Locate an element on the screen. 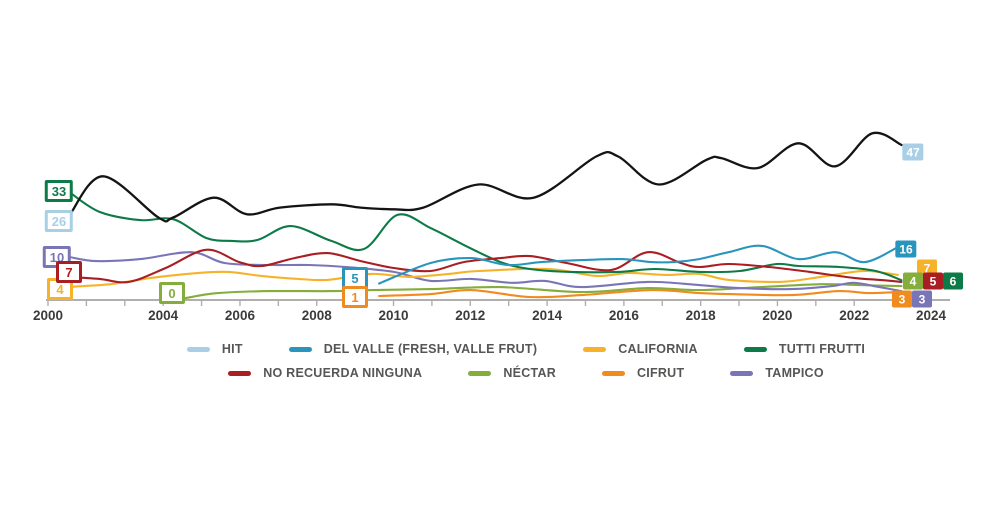  legend-label-california: CALIFORNIA is located at coordinates (658, 349).